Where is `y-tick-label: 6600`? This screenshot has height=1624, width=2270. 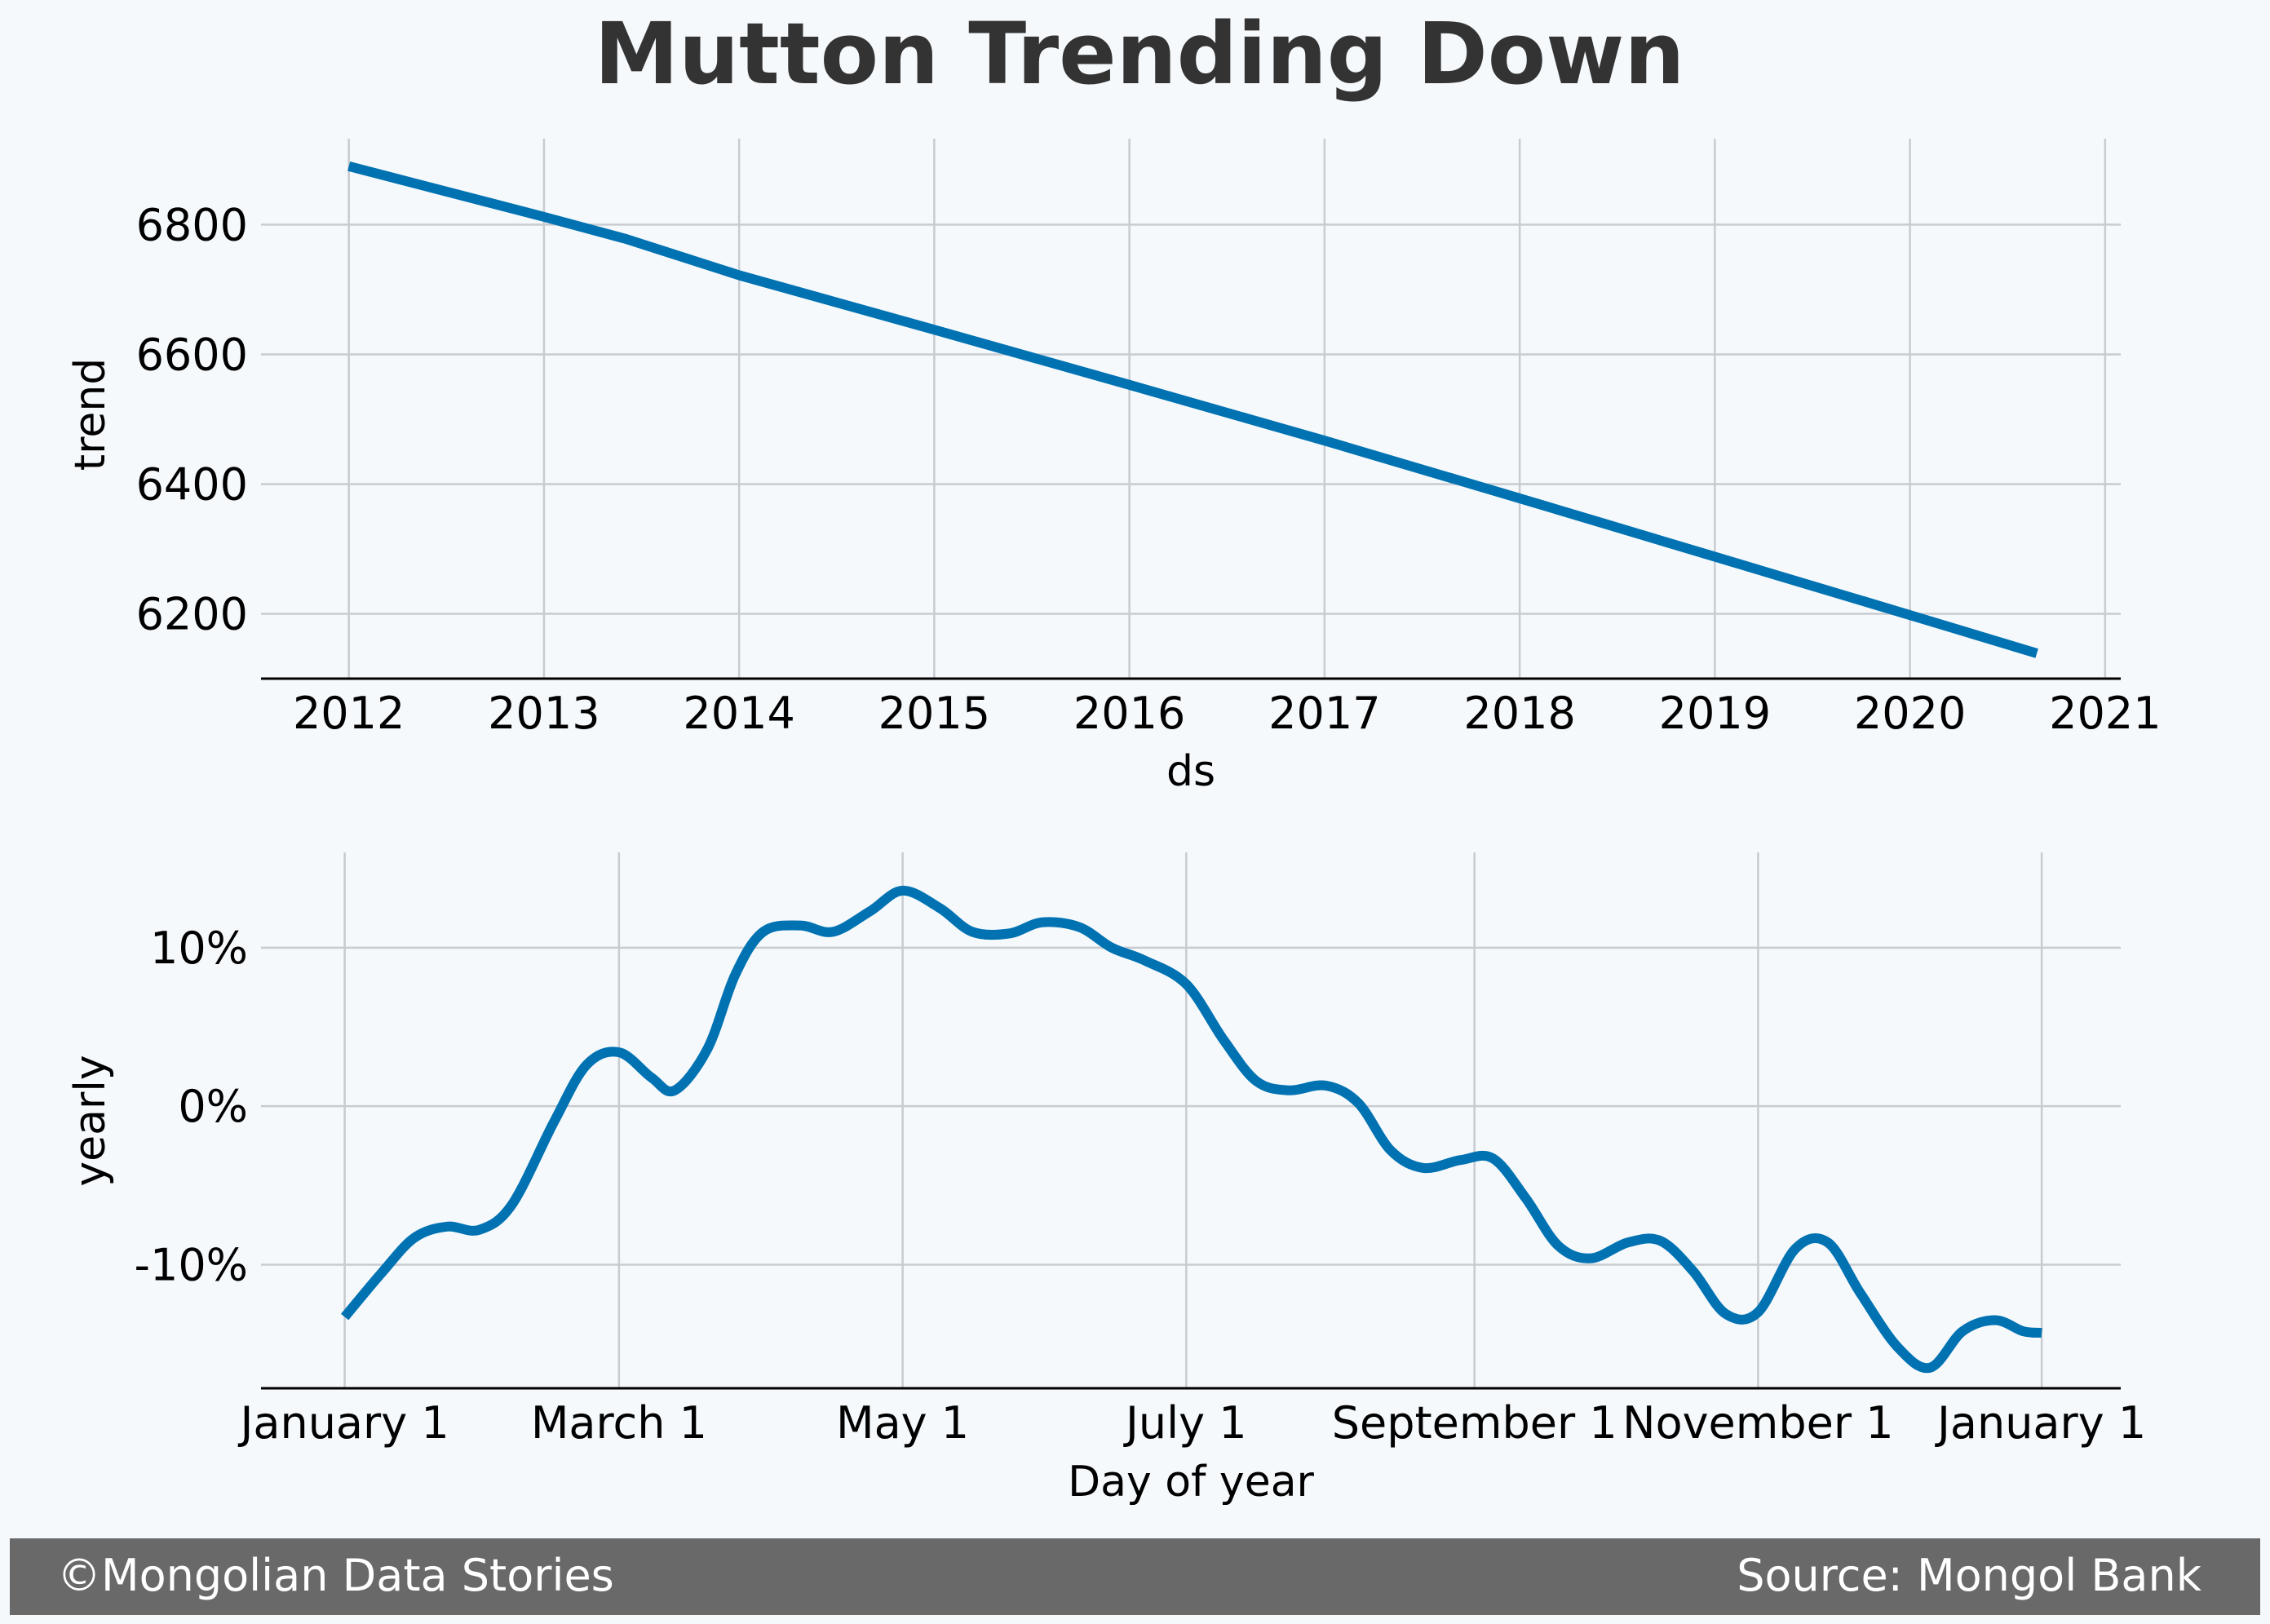
y-tick-label: 6600 is located at coordinates (192, 354).